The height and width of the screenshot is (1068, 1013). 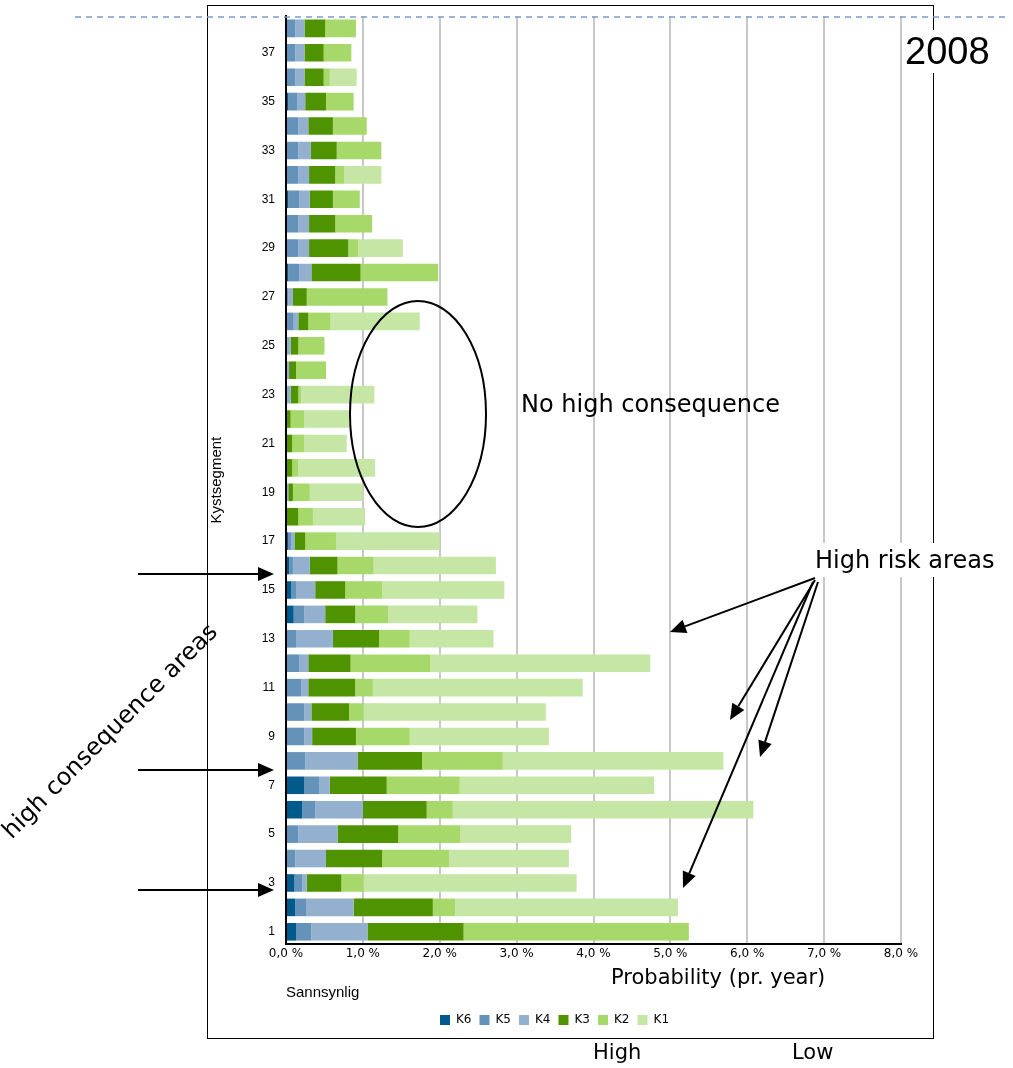 I want to click on text: Low, so click(x=813, y=1052).